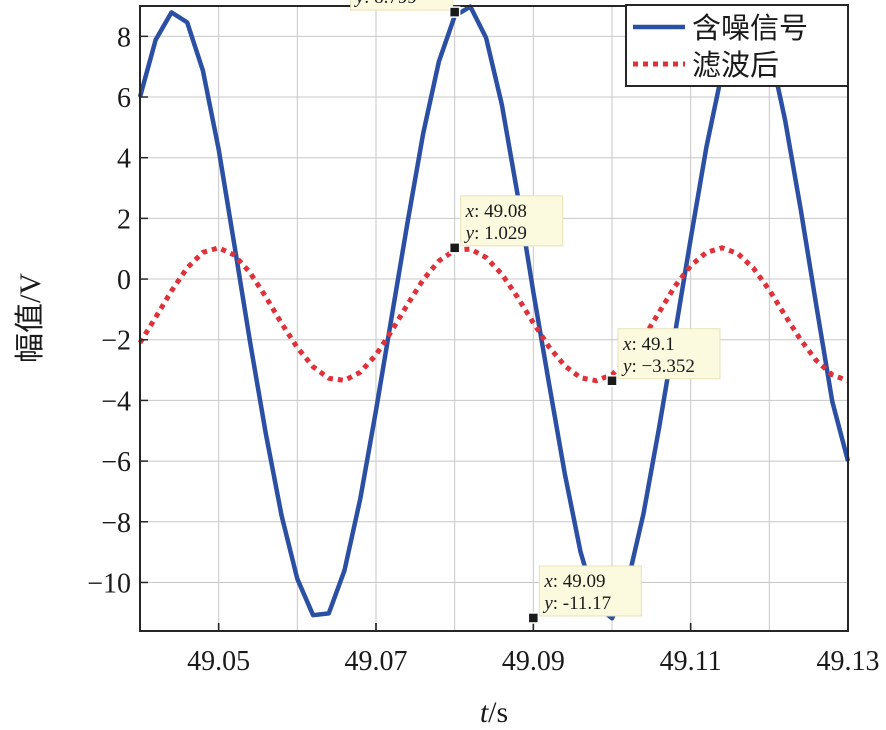  I want to click on legend: 含噪信号 滤波后, so click(737, 45).